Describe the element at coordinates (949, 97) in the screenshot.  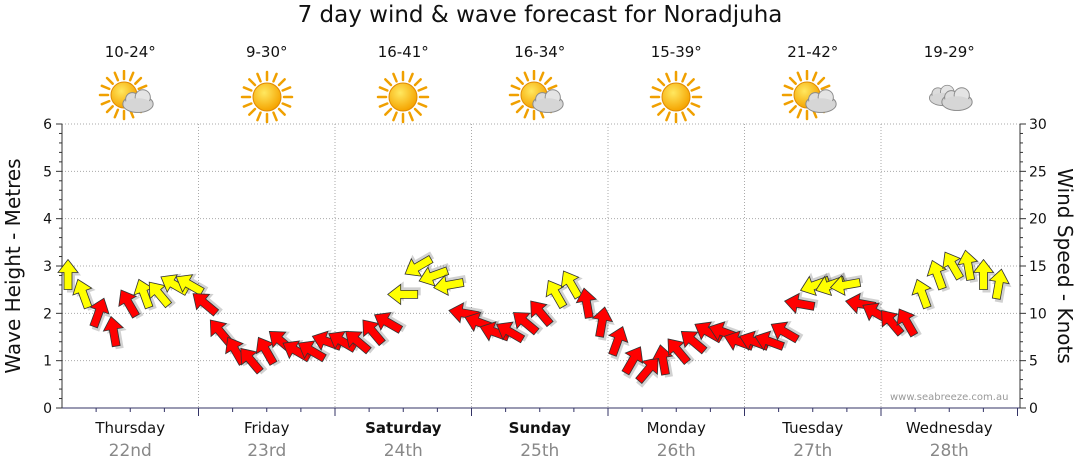
I see `cloudy-icon` at that location.